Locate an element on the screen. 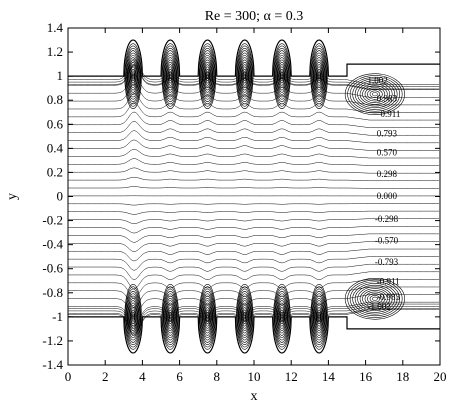 Image resolution: width=451 pixels, height=405 pixels. x-tick-label: 14 is located at coordinates (329, 376).